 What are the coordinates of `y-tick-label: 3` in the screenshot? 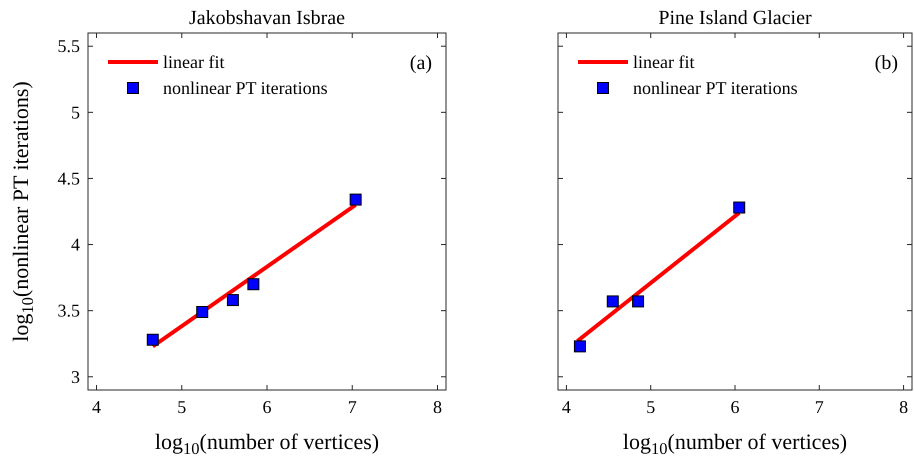 It's located at (75, 376).